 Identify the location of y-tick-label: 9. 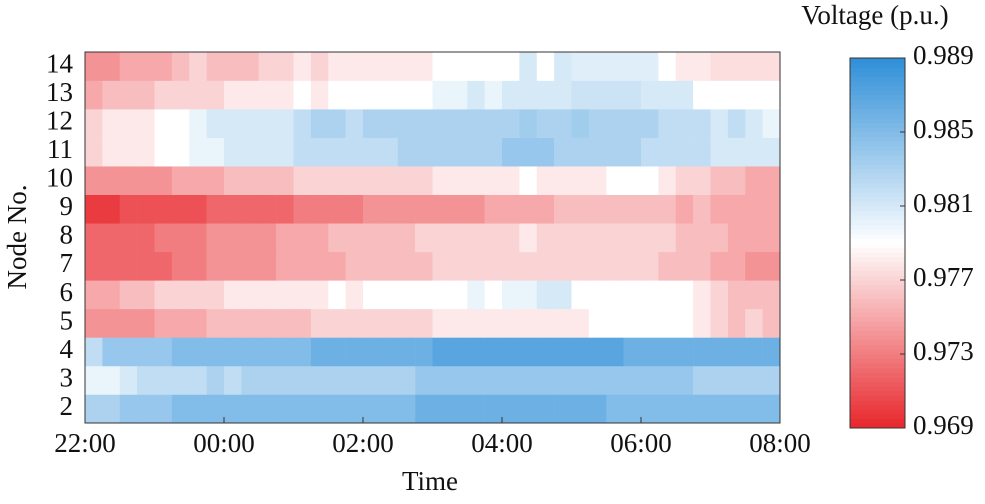
(67, 206).